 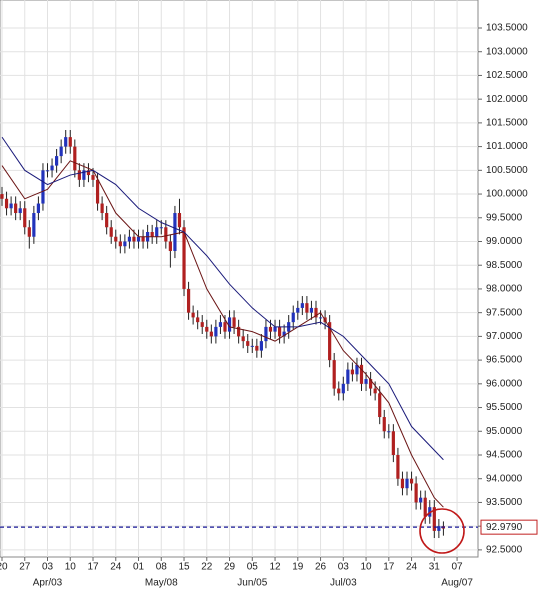 What do you see at coordinates (504, 360) in the screenshot?
I see `y-tick-label: 96.5000` at bounding box center [504, 360].